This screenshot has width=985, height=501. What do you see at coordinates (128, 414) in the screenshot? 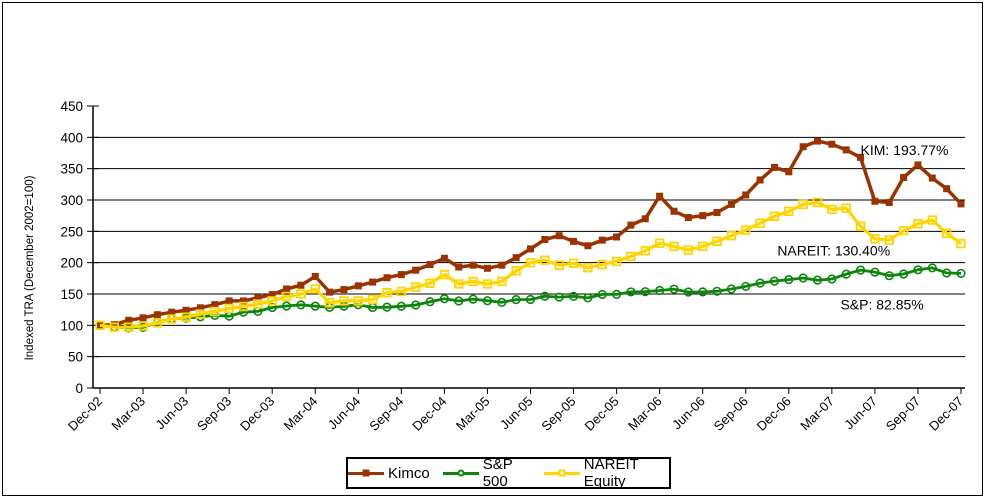
I see `x-tick-label: Mar-03` at bounding box center [128, 414].